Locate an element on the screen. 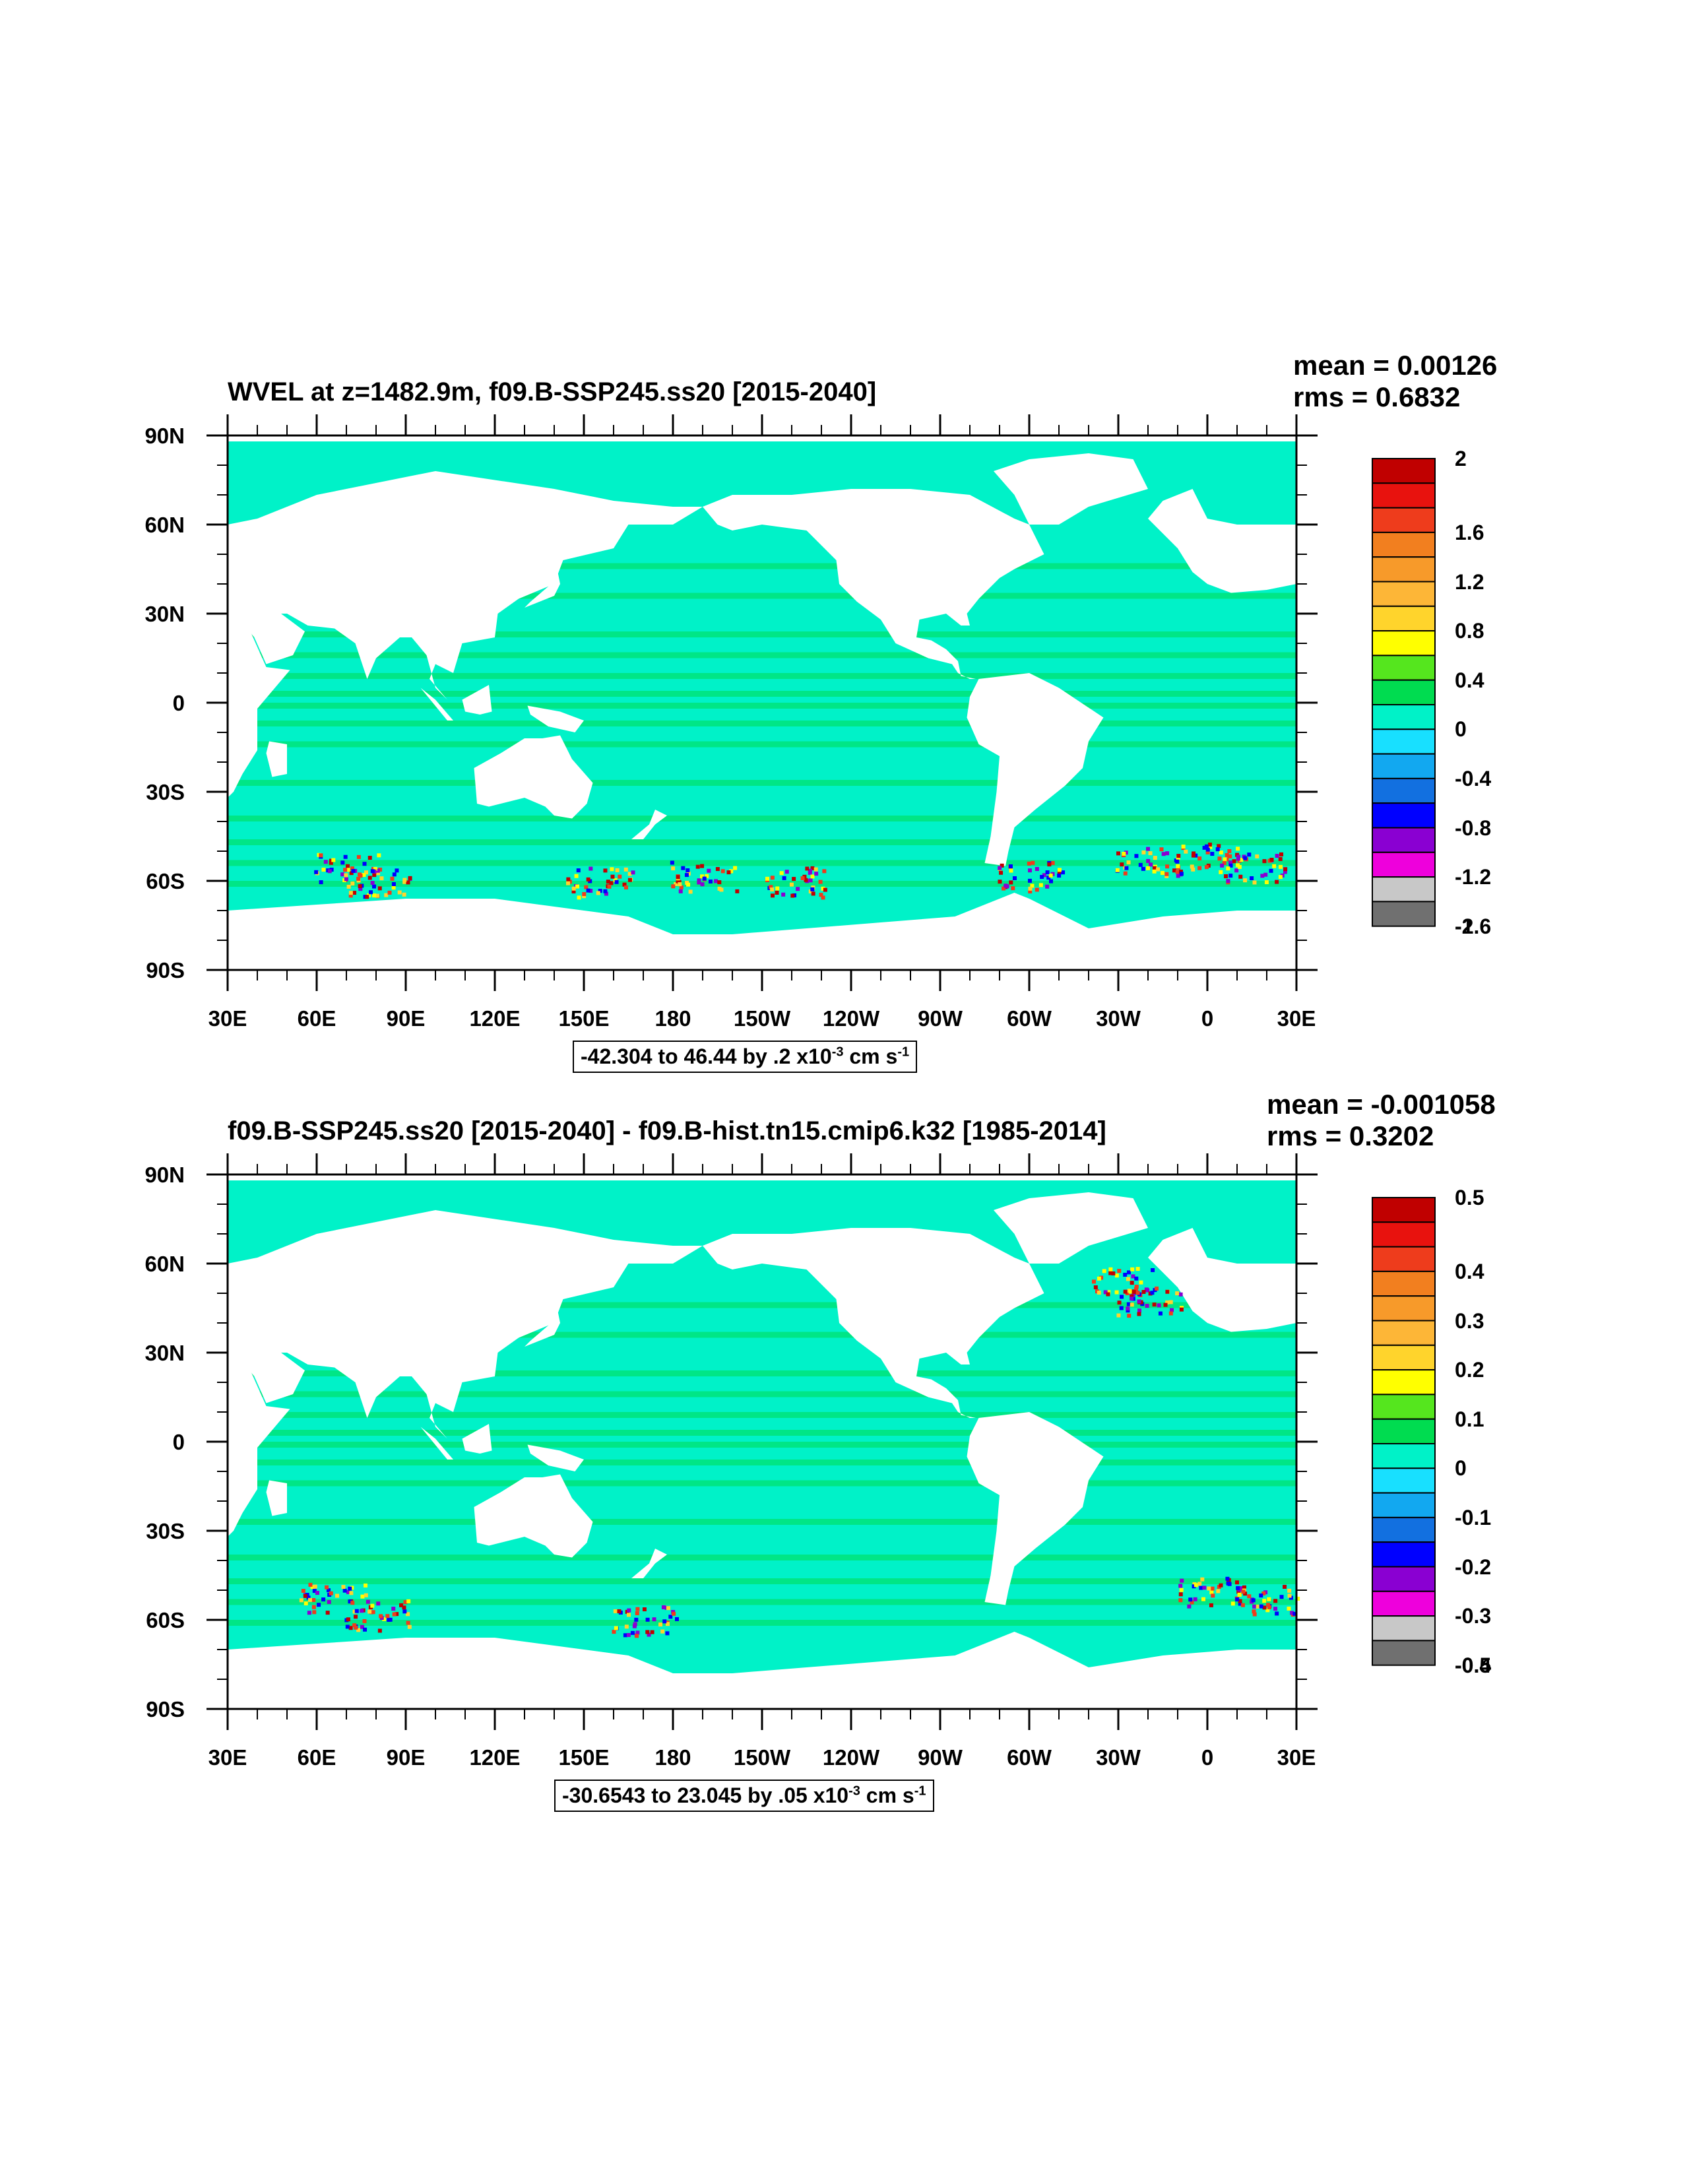  lon-tick-label: 30W is located at coordinates (1118, 1757).